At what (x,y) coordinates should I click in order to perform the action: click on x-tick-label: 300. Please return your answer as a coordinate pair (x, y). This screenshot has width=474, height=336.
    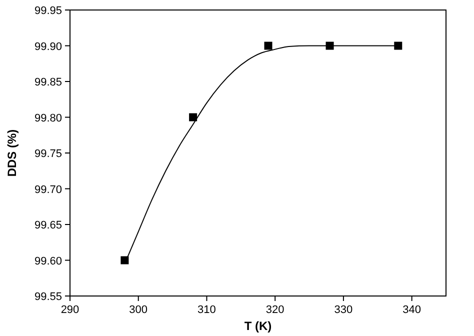
    Looking at the image, I should click on (138, 310).